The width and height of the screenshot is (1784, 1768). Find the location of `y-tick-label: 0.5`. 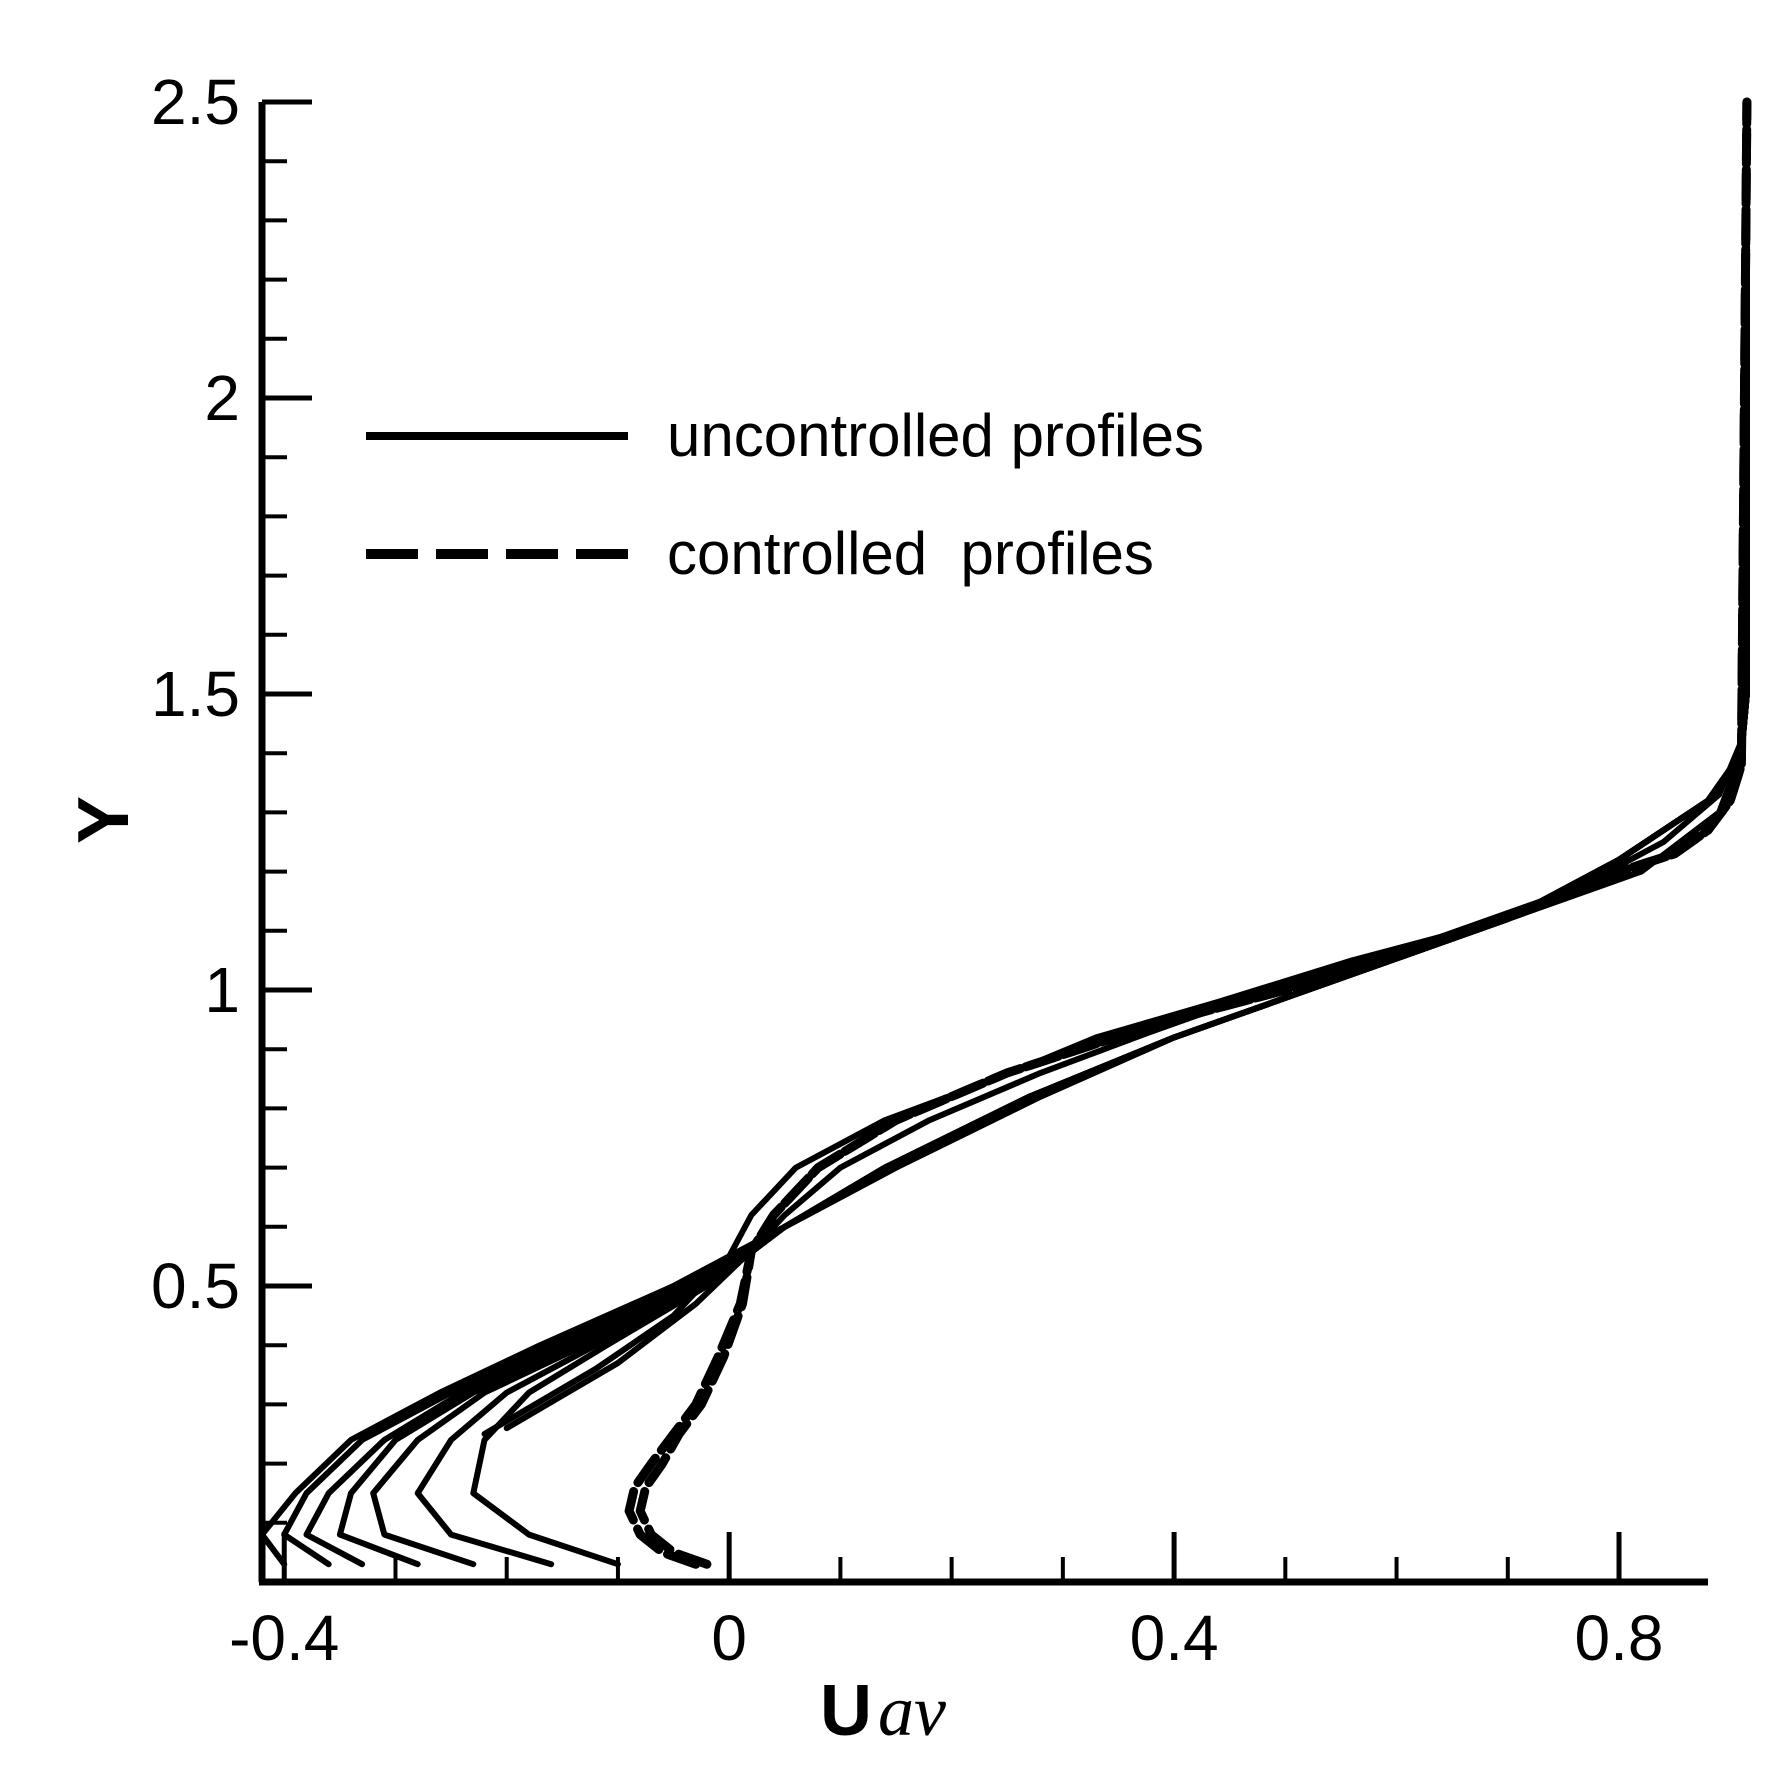

y-tick-label: 0.5 is located at coordinates (195, 1286).